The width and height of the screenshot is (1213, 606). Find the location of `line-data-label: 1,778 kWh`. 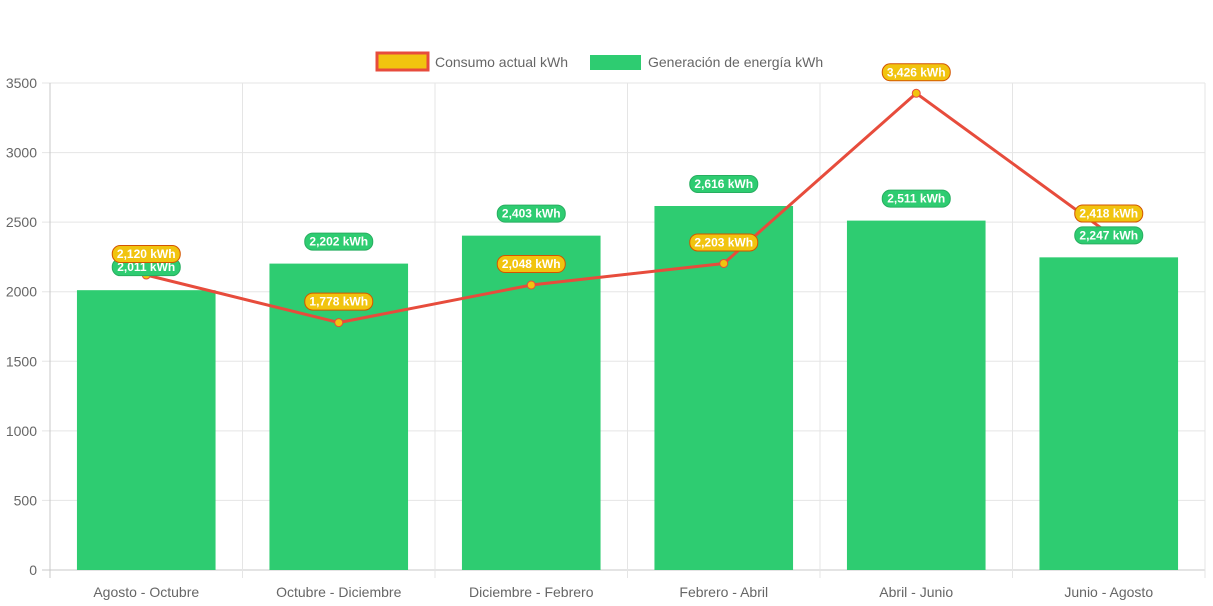

line-data-label: 1,778 kWh is located at coordinates (338, 302).